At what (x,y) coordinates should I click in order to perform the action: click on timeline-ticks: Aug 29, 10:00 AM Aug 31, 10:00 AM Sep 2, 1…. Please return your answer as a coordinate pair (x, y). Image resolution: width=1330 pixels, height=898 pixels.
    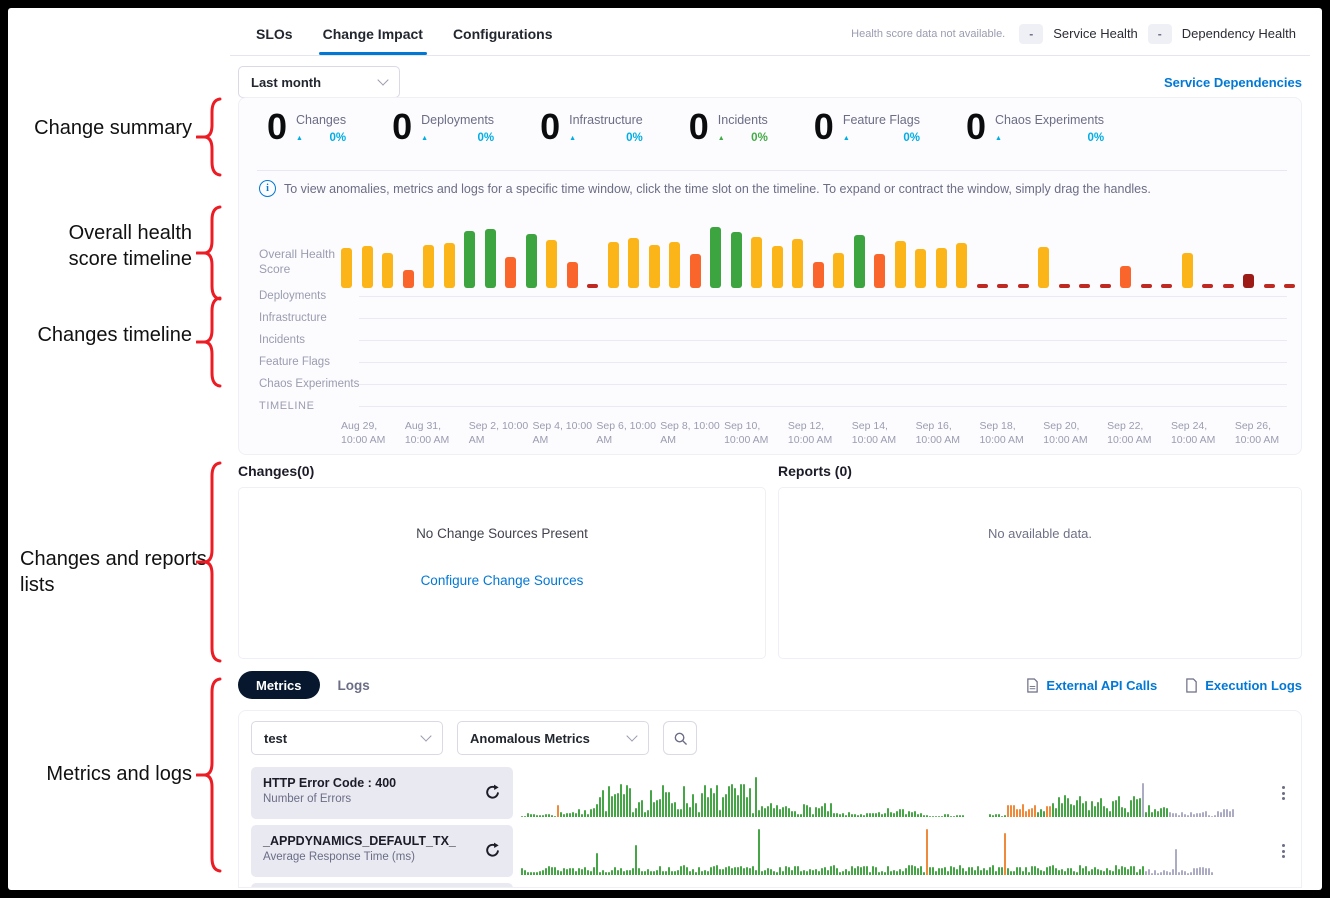
    Looking at the image, I should click on (818, 433).